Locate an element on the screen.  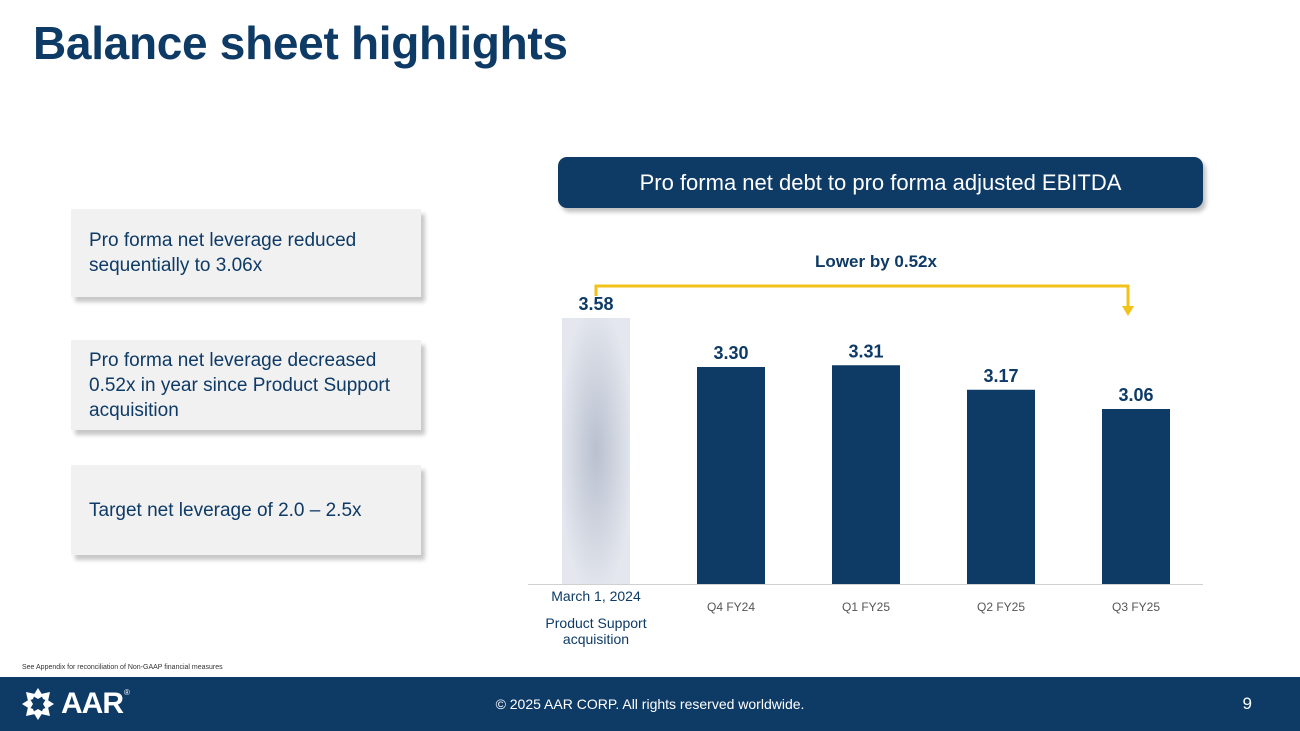
annotation-bracket is located at coordinates (862, 295).